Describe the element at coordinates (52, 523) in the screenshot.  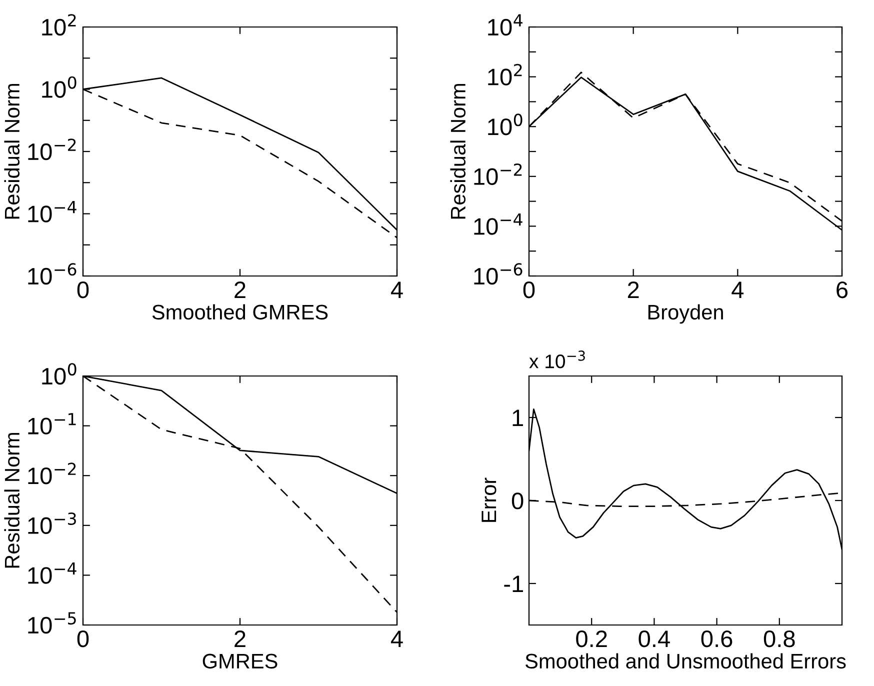
I see `y-tick-label: 10$^{−3}$` at that location.